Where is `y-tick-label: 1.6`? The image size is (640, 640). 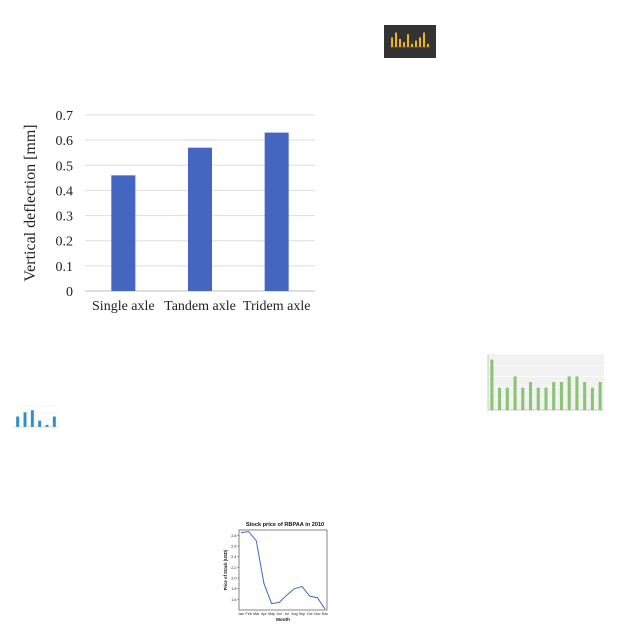
y-tick-label: 1.6 is located at coordinates (233, 600).